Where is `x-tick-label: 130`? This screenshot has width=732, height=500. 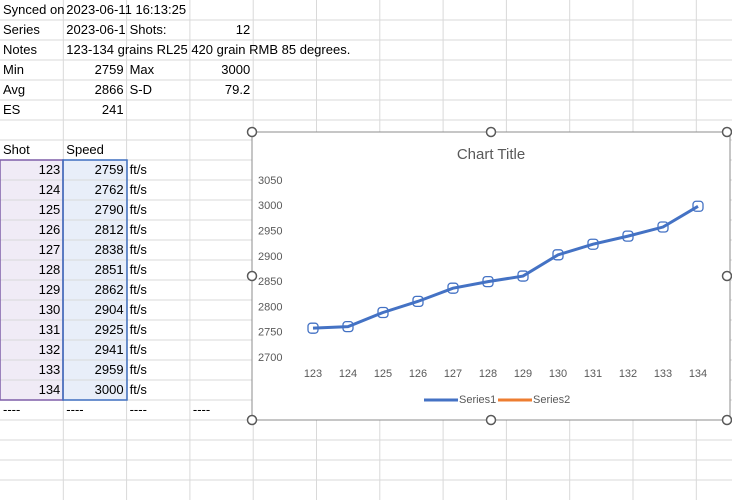 x-tick-label: 130 is located at coordinates (558, 374).